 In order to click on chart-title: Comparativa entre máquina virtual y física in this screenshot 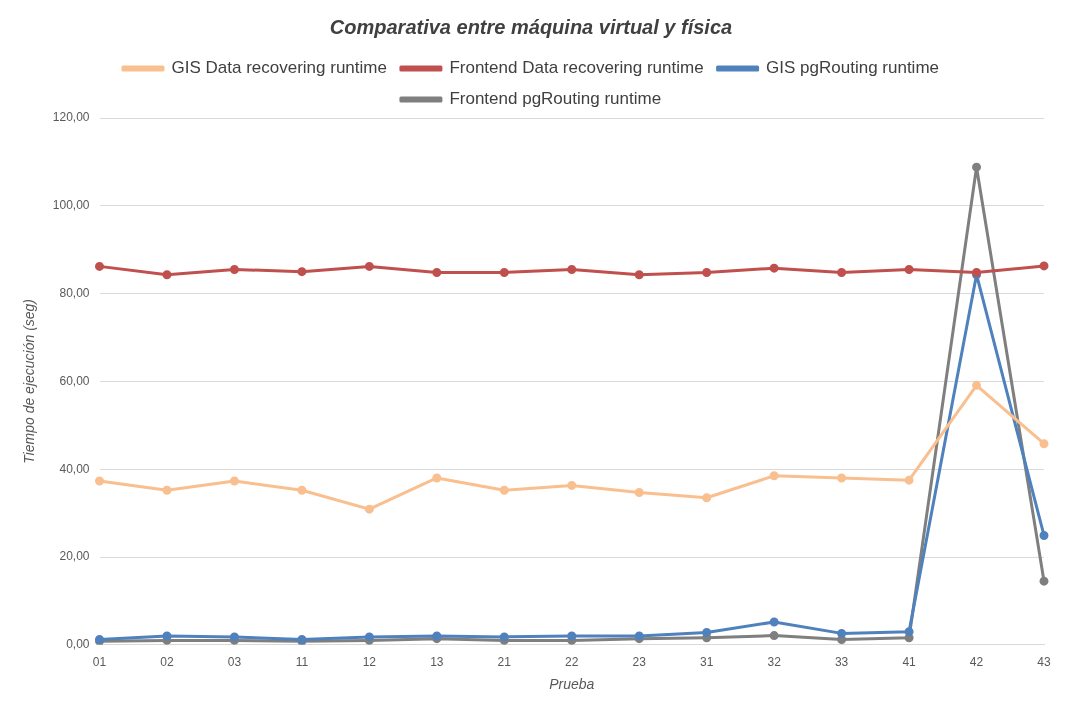, I will do `click(531, 26)`.